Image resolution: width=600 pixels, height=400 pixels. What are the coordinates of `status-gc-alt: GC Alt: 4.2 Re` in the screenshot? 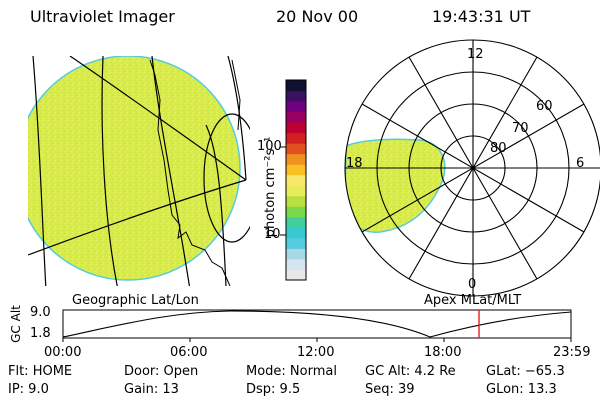 It's located at (410, 371).